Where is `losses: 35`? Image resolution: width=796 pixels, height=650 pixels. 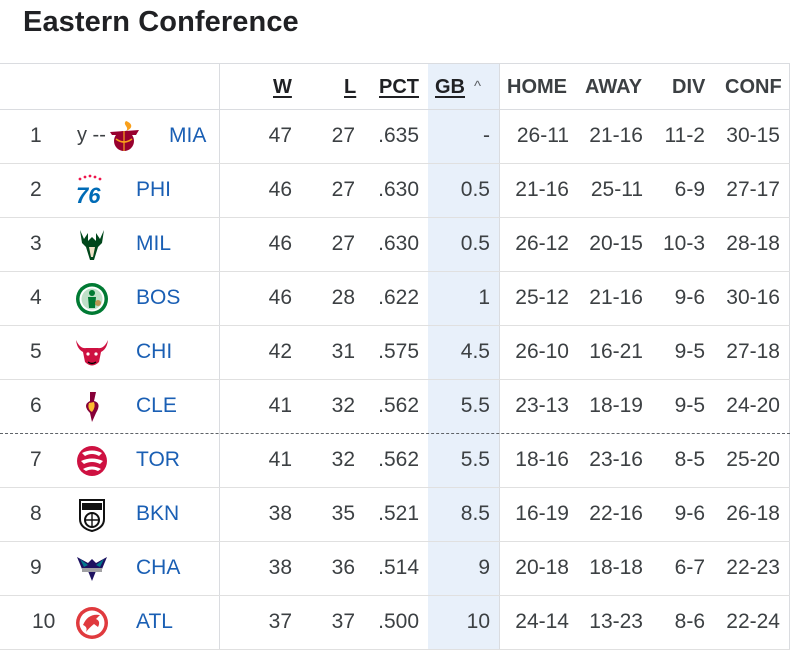 losses: 35 is located at coordinates (343, 513).